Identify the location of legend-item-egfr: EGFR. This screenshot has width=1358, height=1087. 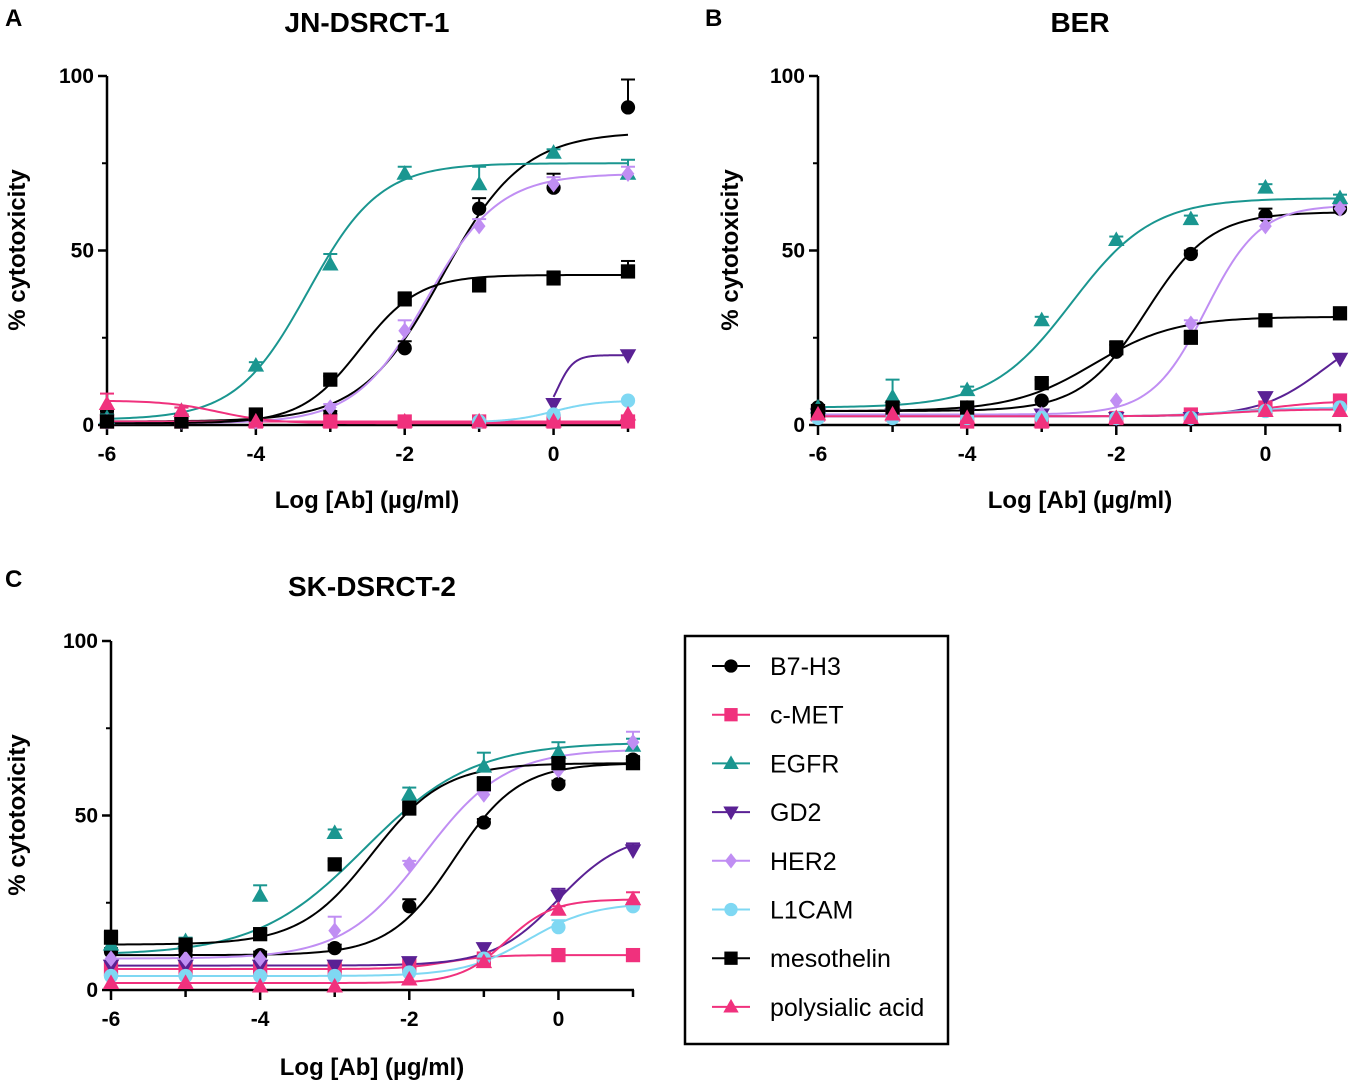
(775, 764).